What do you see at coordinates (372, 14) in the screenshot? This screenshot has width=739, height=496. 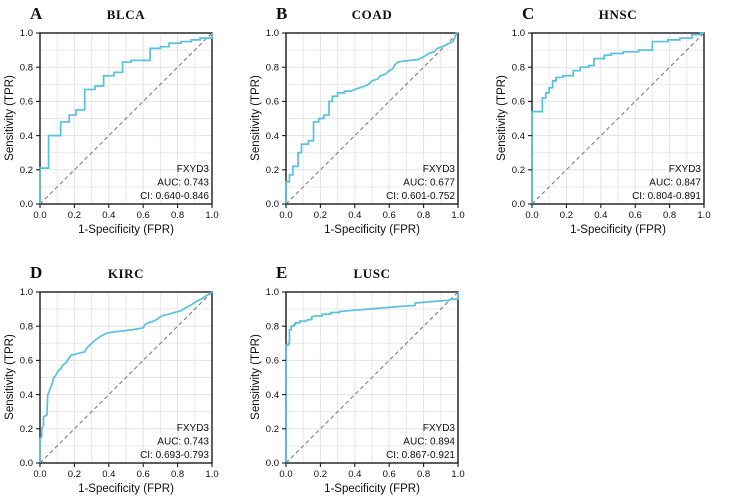 I see `panel-title: COAD` at bounding box center [372, 14].